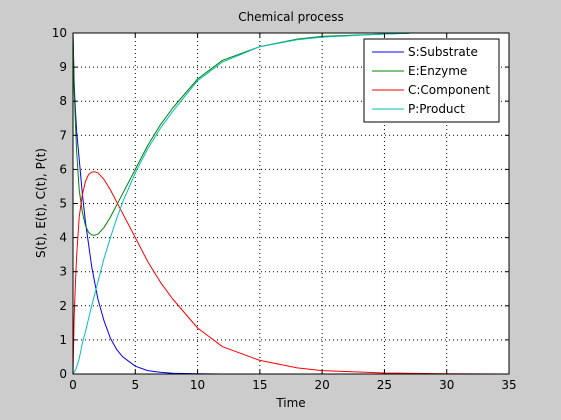 This screenshot has height=420, width=561. I want to click on x-tick-label: 35, so click(508, 385).